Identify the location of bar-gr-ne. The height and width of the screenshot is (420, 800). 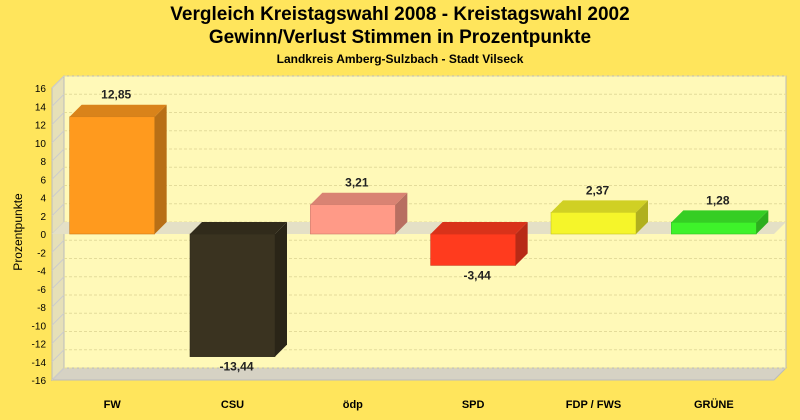
(714, 228).